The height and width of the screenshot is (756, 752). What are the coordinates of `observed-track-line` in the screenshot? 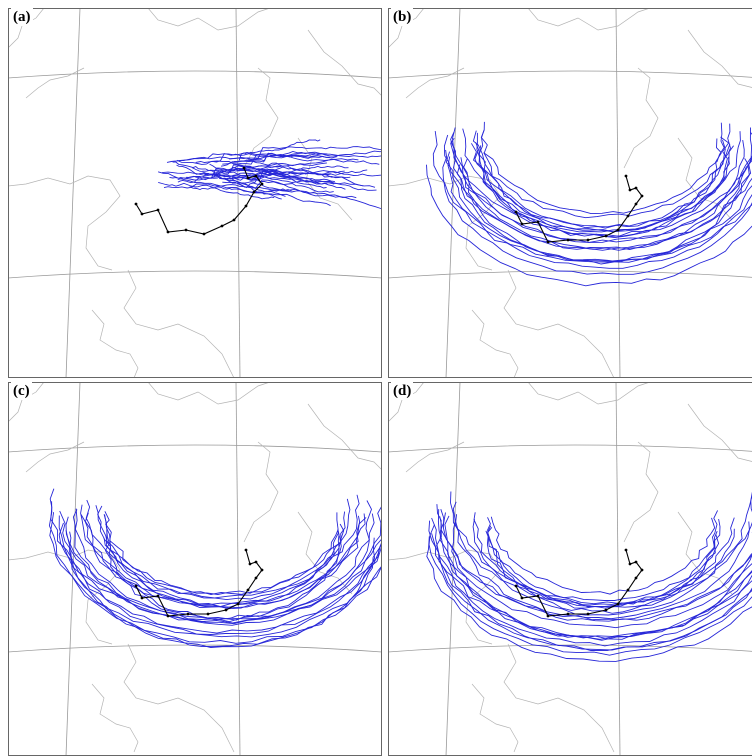 It's located at (199, 583).